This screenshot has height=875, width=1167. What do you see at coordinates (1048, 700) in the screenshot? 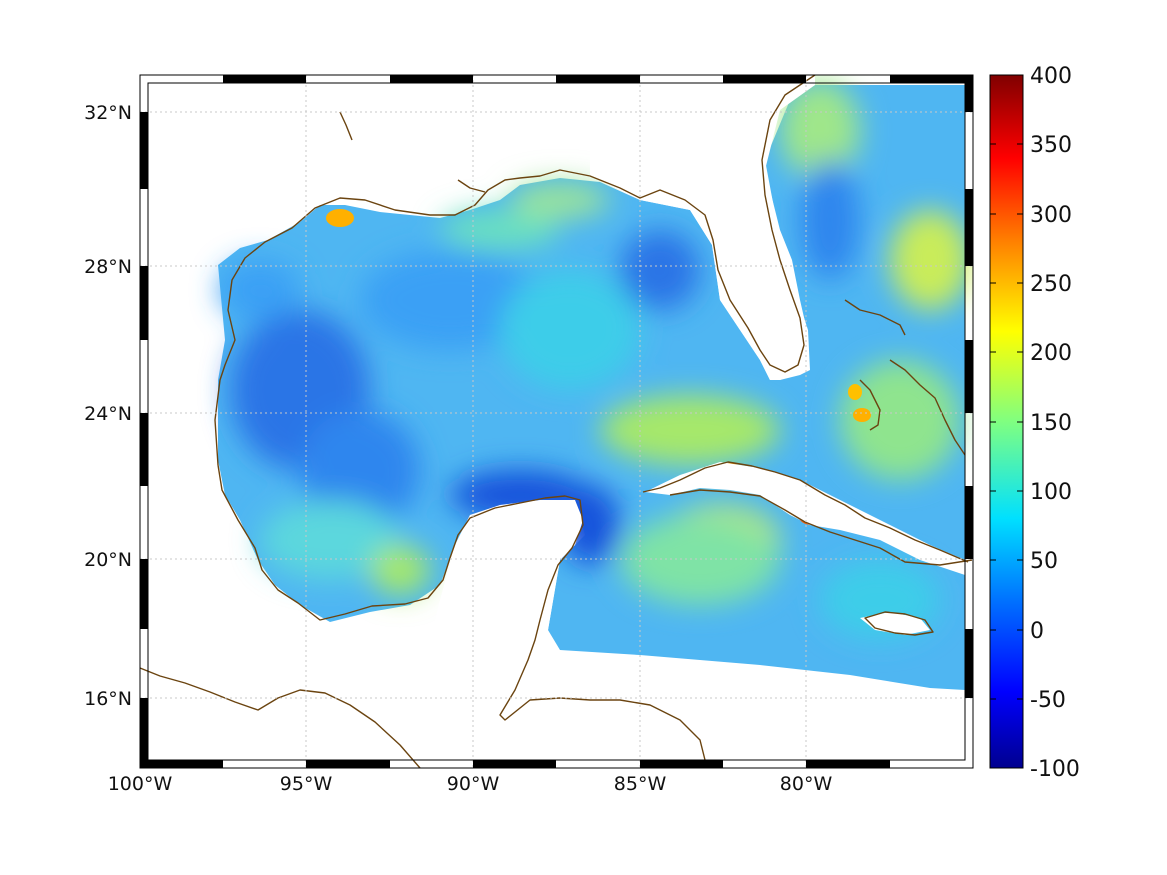
I see `colorbar-label: -50` at bounding box center [1048, 700].